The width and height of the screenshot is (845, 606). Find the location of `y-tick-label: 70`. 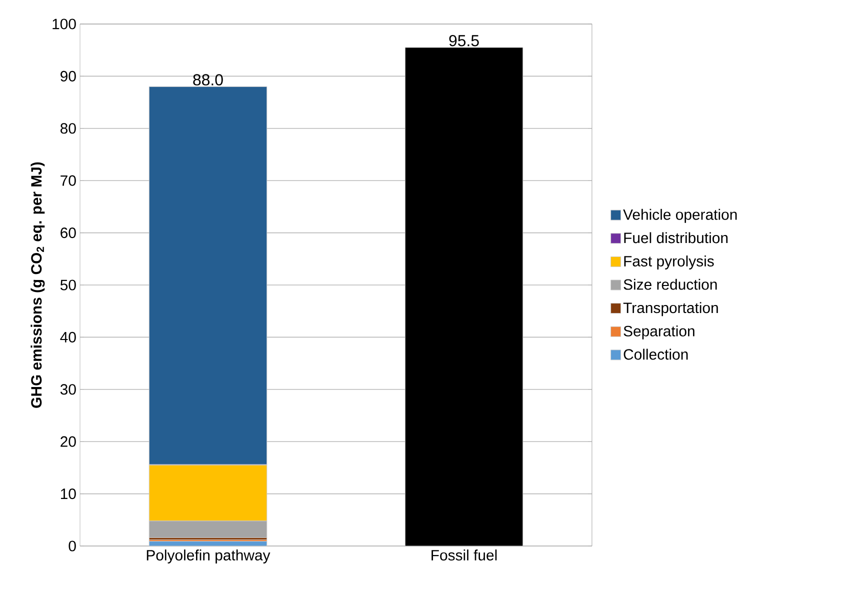

y-tick-label: 70 is located at coordinates (68, 180).